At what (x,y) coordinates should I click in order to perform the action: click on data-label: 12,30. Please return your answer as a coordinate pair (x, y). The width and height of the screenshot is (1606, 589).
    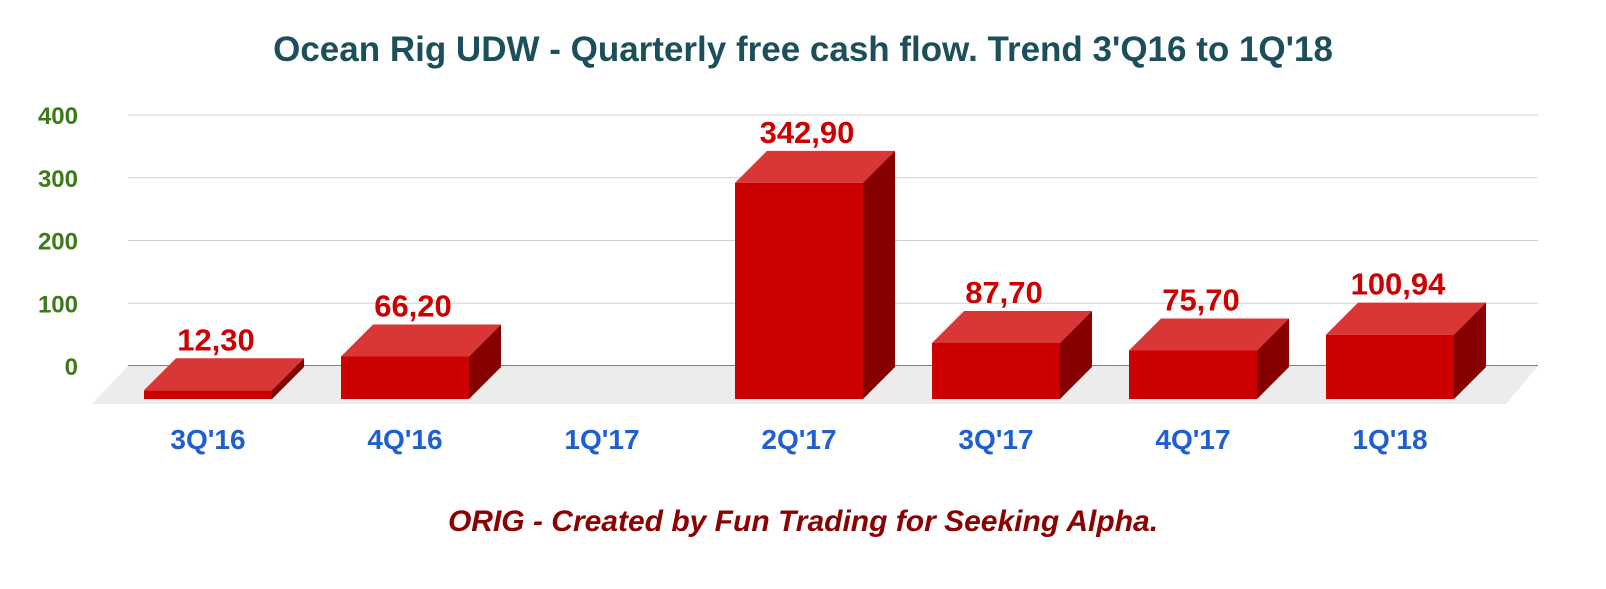
    Looking at the image, I should click on (216, 339).